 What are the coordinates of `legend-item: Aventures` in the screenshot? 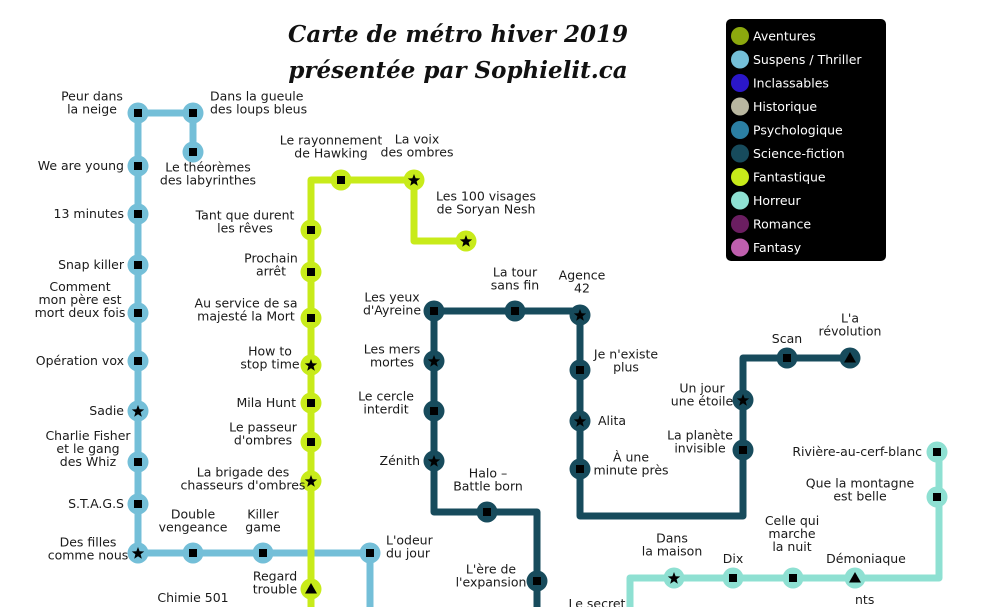 It's located at (773, 36).